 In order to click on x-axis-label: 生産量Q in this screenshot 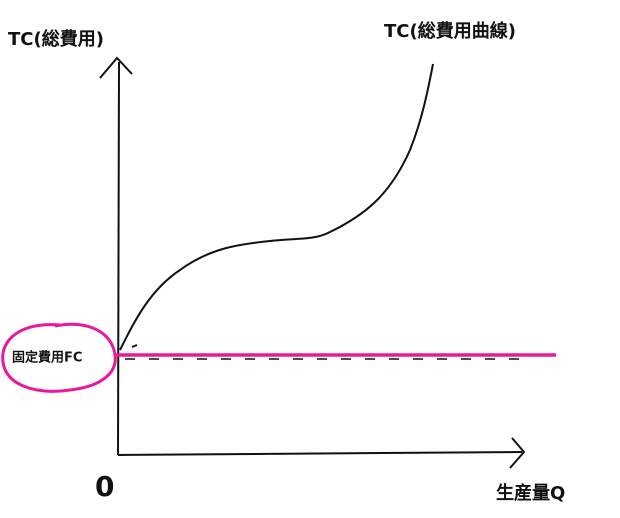, I will do `click(530, 493)`.